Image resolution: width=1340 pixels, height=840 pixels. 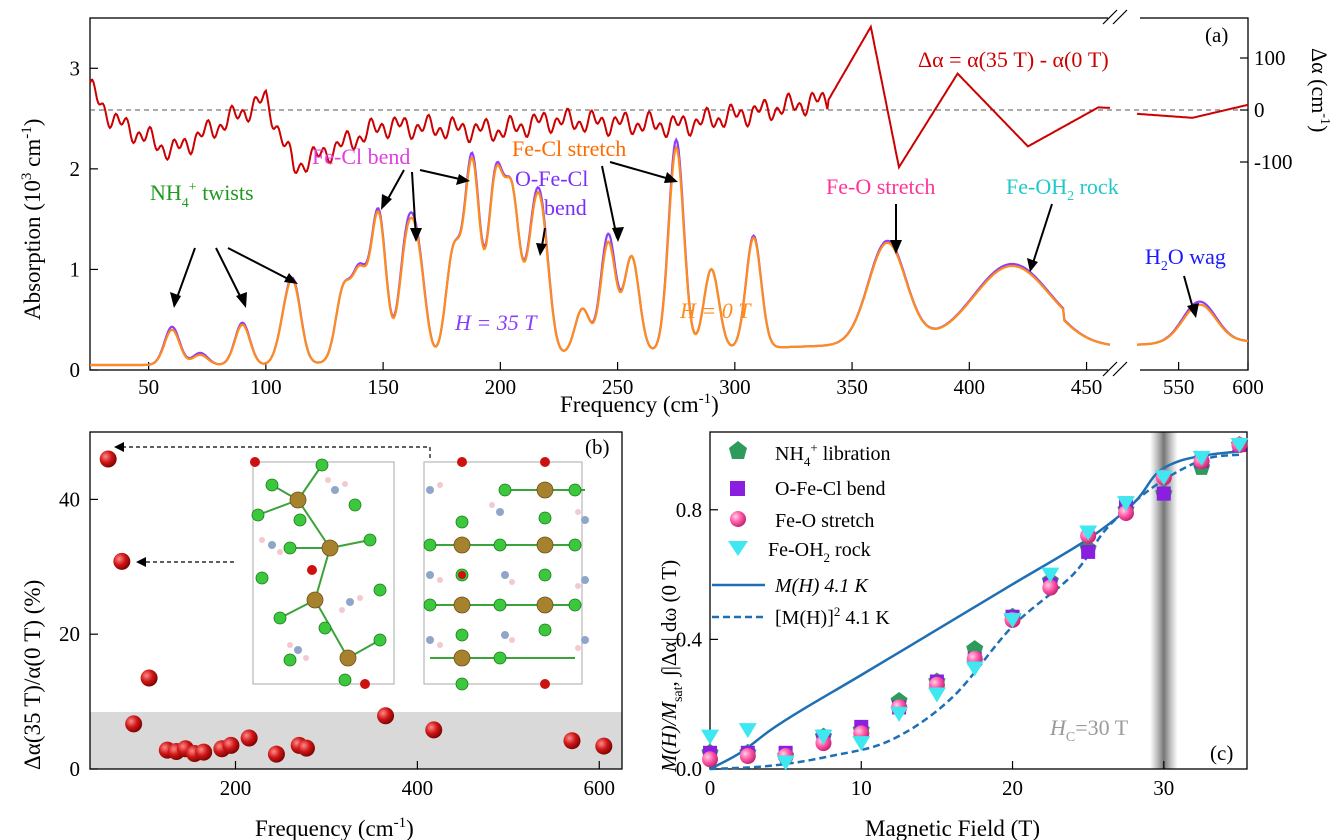 I want to click on panel-b-xlabel: Frequency (cm-1), so click(x=334, y=827).